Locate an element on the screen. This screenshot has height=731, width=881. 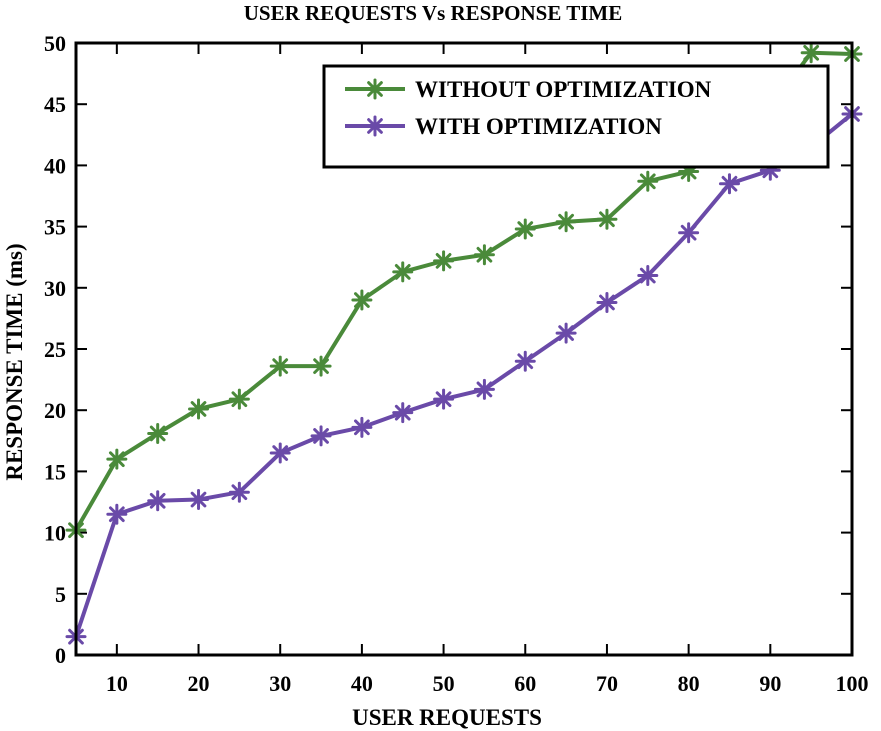
y-tick-label: 25 is located at coordinates (55, 349).